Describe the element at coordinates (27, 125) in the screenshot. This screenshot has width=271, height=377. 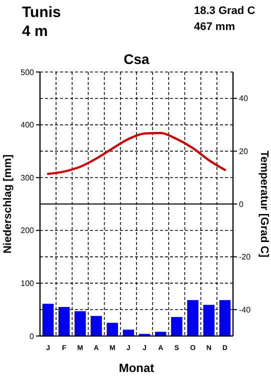
I see `y-tick-label: 400` at that location.